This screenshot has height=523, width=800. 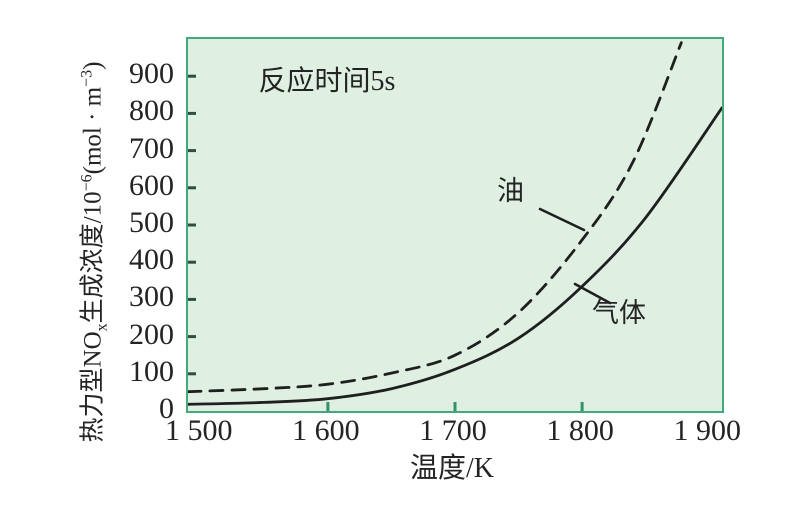 What do you see at coordinates (93, 257) in the screenshot?
I see `y-axis-title-text: 生成浓度/10` at bounding box center [93, 257].